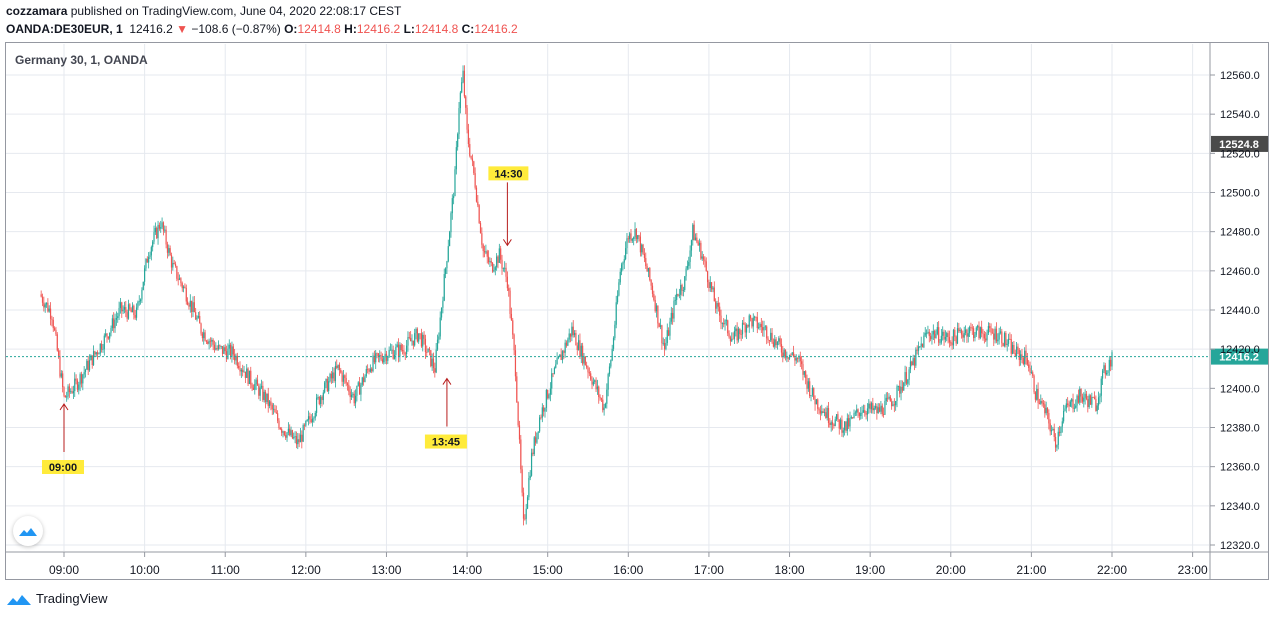 The width and height of the screenshot is (1274, 618). I want to click on down-arrow-icon: ▼, so click(182, 29).